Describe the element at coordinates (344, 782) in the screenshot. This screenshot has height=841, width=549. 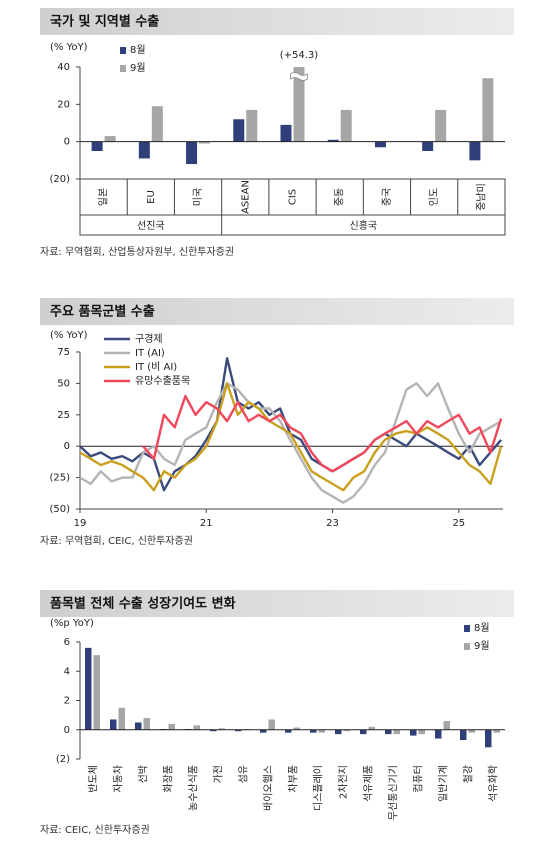
I see `x-tick-label: 2차전지` at that location.